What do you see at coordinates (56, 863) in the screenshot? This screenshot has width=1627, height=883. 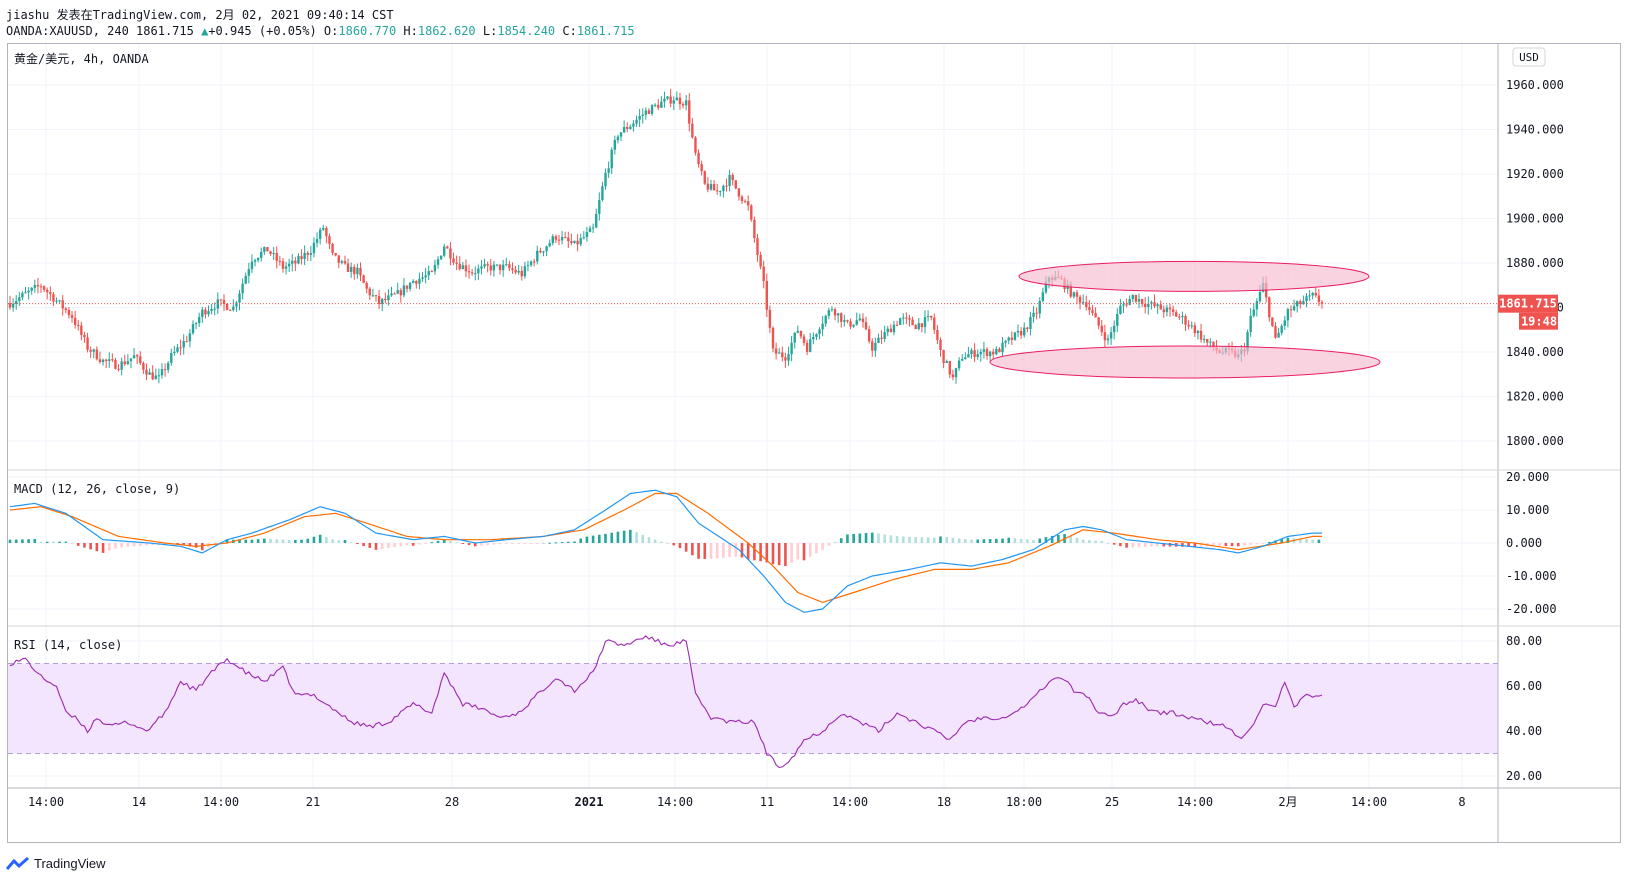 I see `tradingview-logo: TradingView` at bounding box center [56, 863].